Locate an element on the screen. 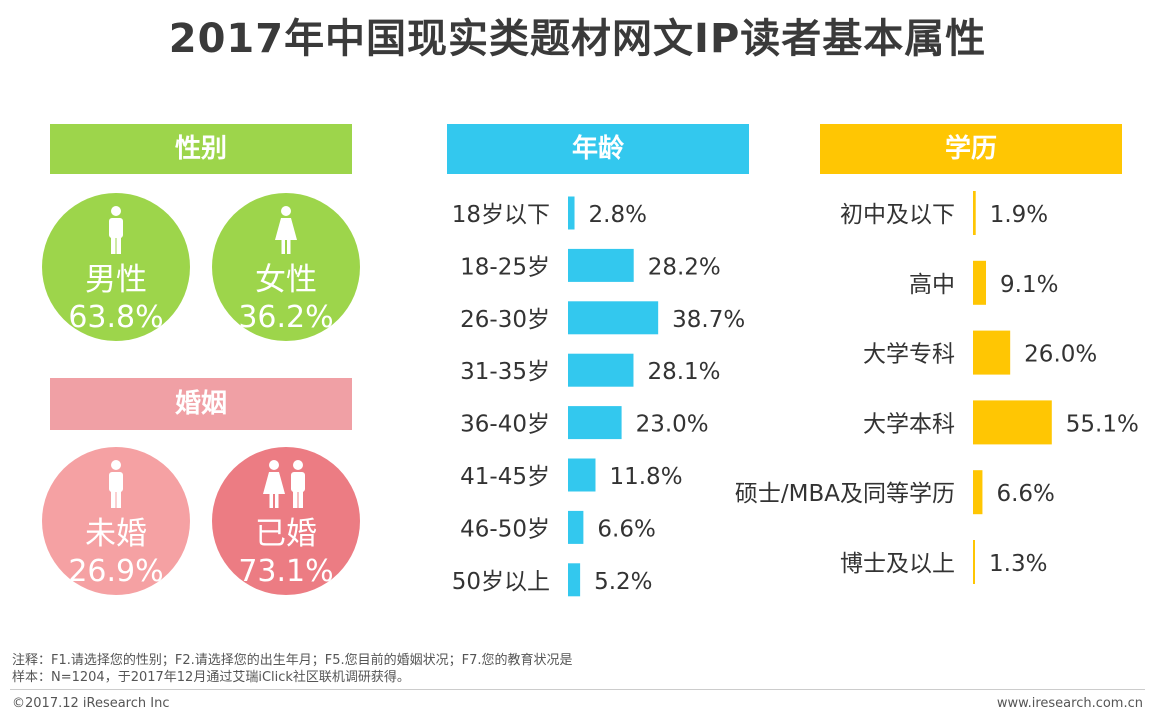 This screenshot has width=1155, height=719. single-circle: 未婚 26.9% is located at coordinates (116, 521).